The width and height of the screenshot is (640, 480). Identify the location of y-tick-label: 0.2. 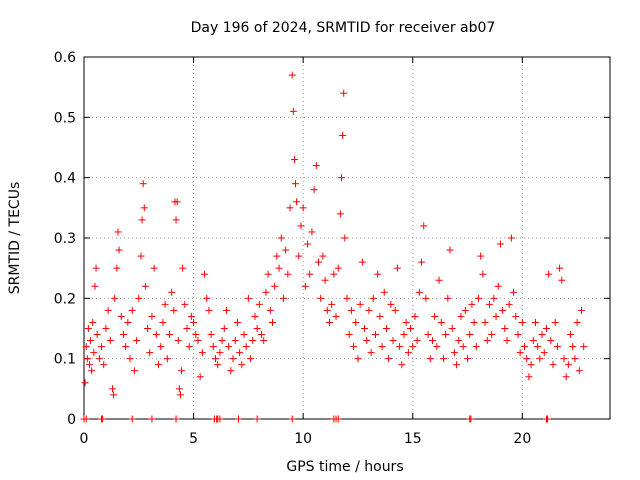
(65, 299).